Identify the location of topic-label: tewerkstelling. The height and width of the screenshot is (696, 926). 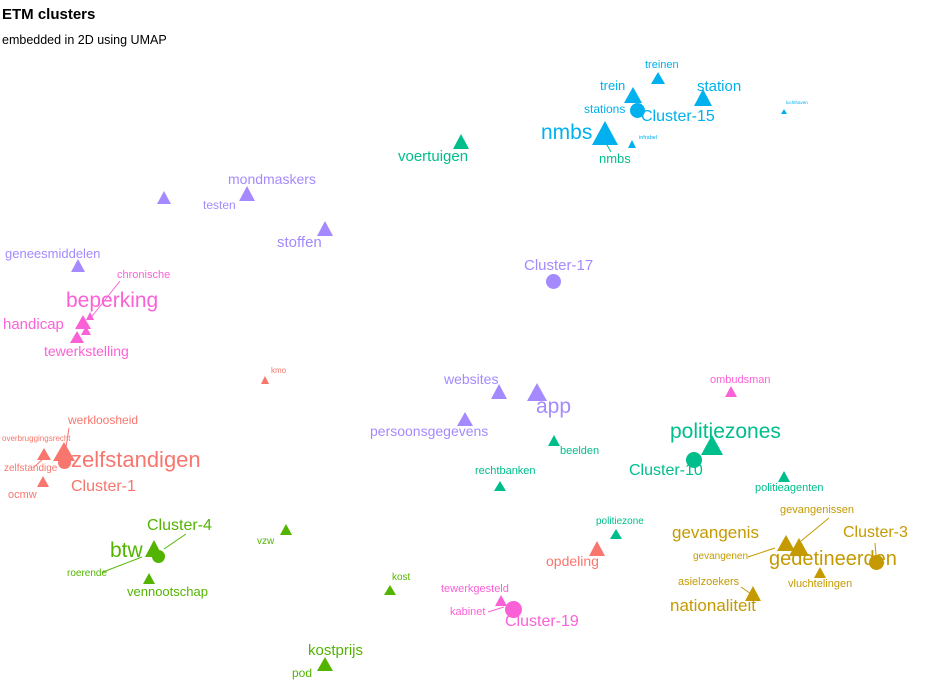
(86, 351).